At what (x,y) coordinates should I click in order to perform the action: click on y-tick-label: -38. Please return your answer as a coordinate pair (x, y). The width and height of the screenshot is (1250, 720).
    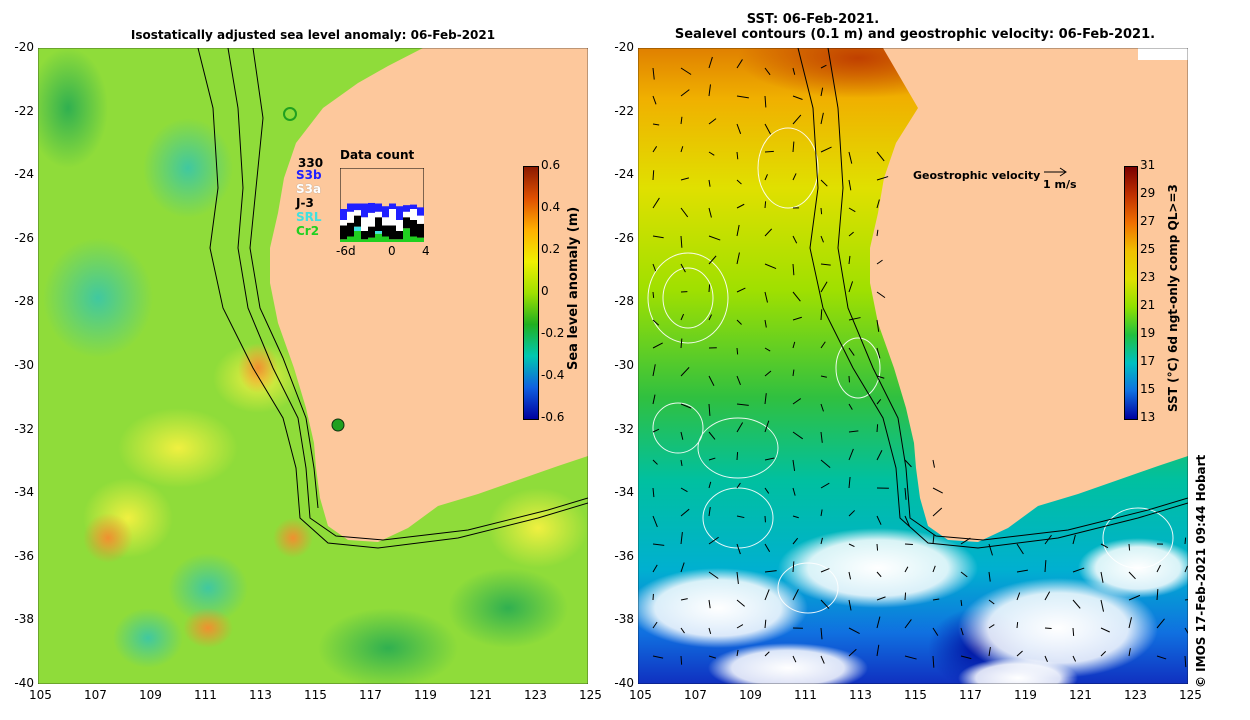
    Looking at the image, I should click on (24, 619).